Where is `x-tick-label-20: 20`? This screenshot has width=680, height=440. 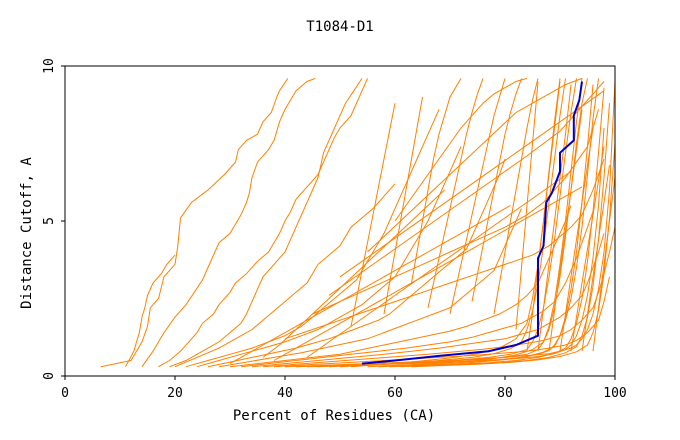 x-tick-label-20: 20 is located at coordinates (175, 393).